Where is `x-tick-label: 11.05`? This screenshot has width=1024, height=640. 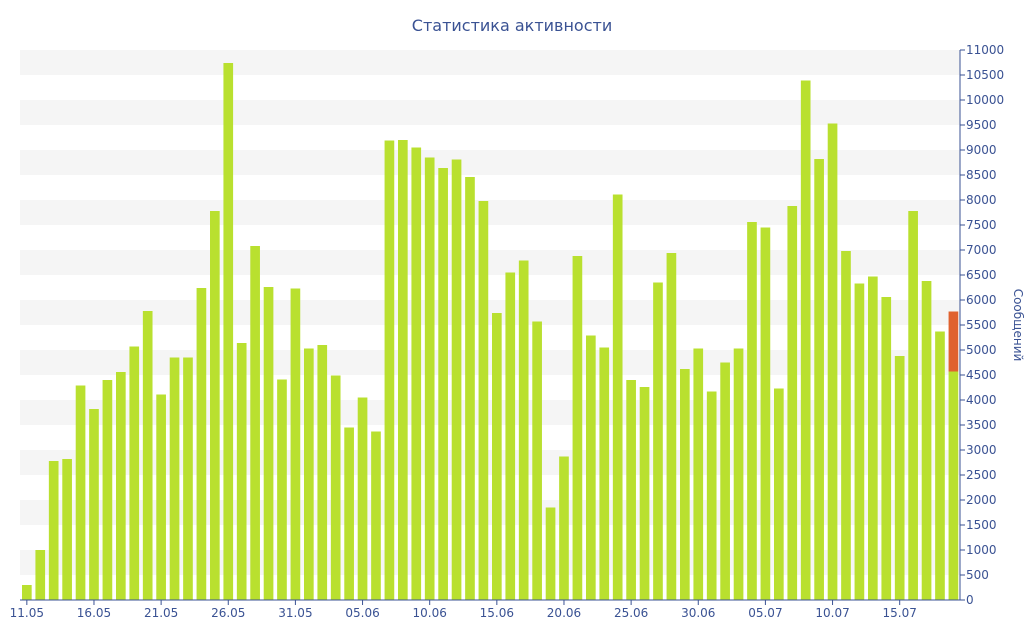
x-tick-label: 11.05 is located at coordinates (27, 613).